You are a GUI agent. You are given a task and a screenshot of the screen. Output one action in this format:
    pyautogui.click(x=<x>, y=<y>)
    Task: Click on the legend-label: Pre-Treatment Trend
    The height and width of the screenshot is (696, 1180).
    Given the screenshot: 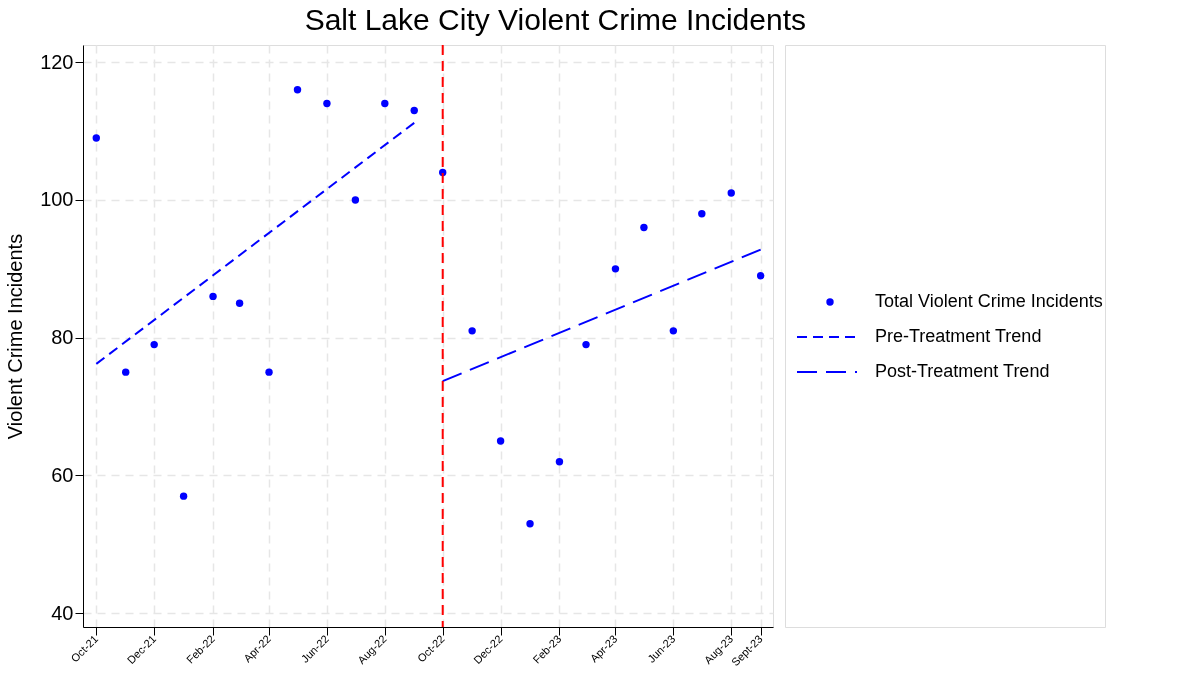 What is the action you would take?
    pyautogui.click(x=958, y=336)
    